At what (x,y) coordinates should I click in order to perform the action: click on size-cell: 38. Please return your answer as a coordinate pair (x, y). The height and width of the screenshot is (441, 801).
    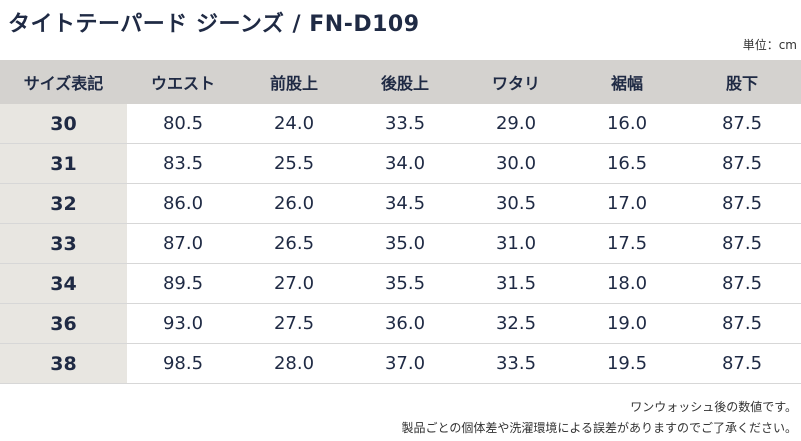
    Looking at the image, I should click on (63, 363).